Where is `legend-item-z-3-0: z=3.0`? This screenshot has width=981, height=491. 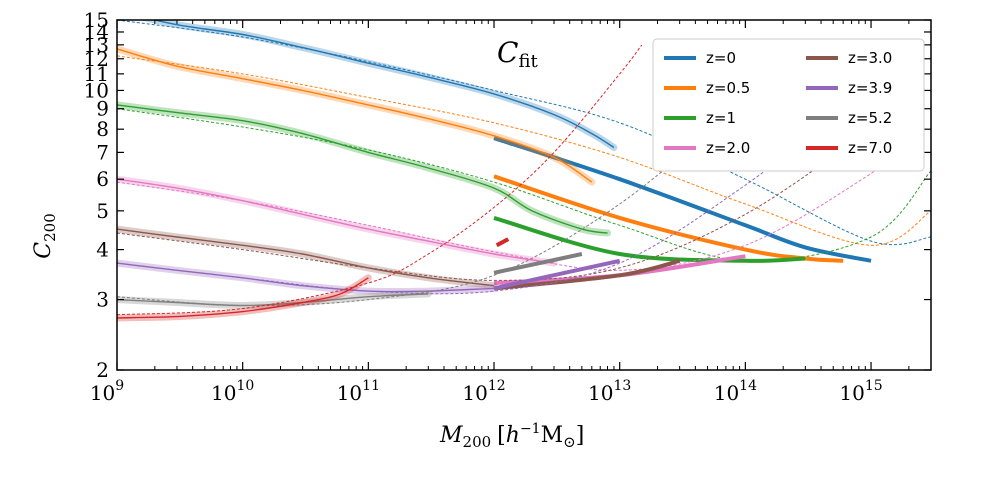
legend-item-z-3-0: z=3.0 is located at coordinates (849, 58).